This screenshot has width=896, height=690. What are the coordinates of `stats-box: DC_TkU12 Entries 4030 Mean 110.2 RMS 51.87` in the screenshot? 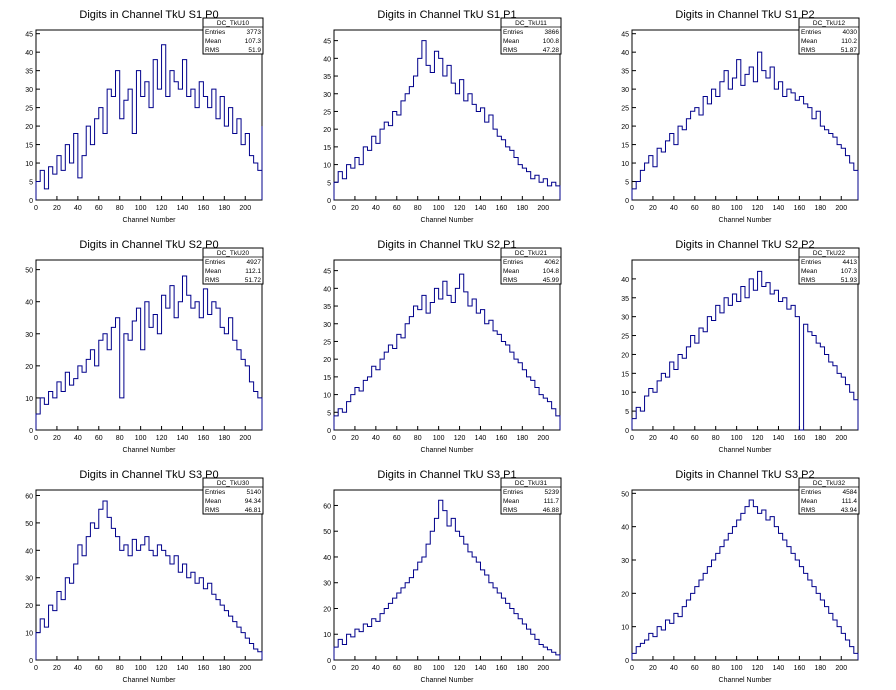 It's located at (829, 36).